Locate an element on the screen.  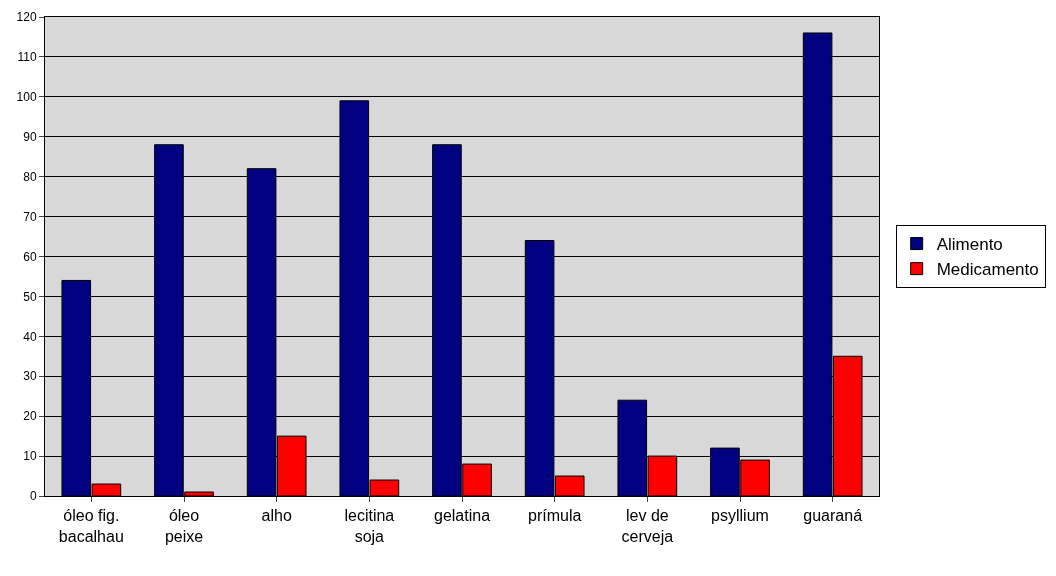
y-tick-label: 110 is located at coordinates (27, 57).